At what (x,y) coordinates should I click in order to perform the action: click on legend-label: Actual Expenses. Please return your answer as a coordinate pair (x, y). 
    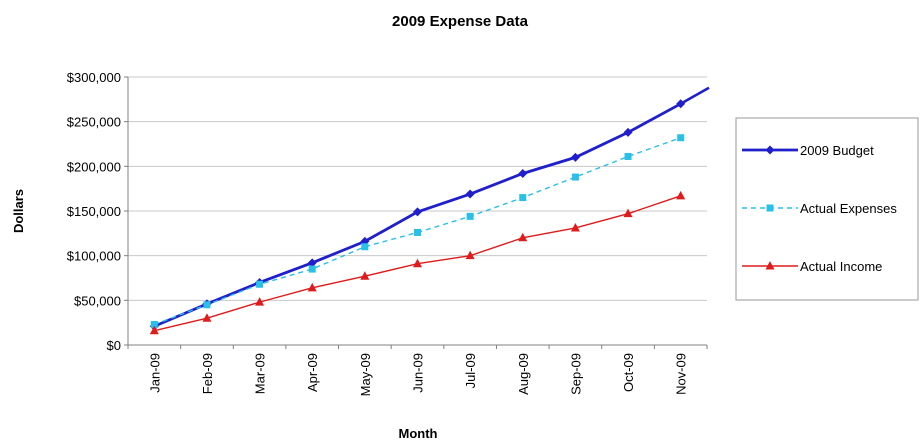
    Looking at the image, I should click on (848, 208).